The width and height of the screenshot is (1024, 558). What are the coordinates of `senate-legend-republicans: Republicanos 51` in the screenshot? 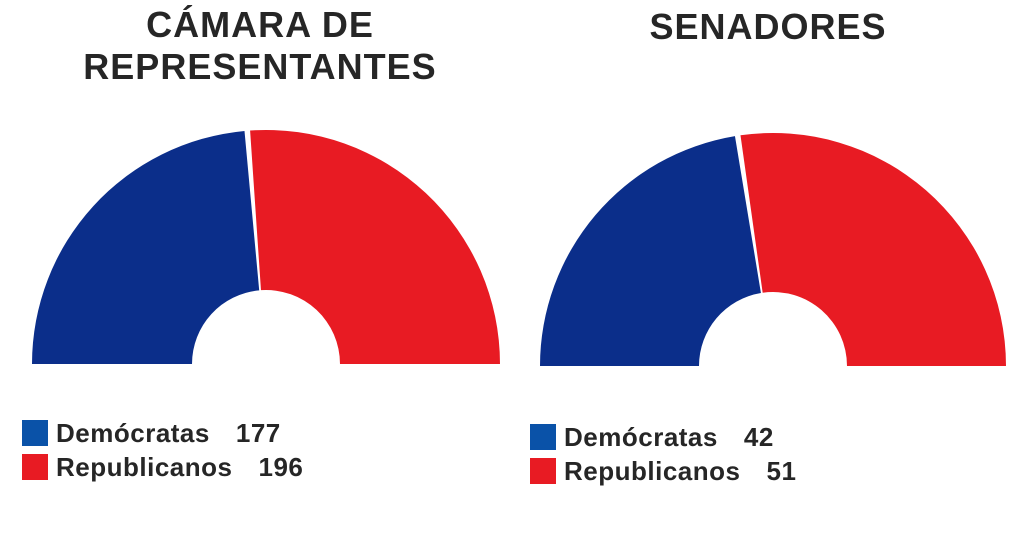 It's located at (663, 471).